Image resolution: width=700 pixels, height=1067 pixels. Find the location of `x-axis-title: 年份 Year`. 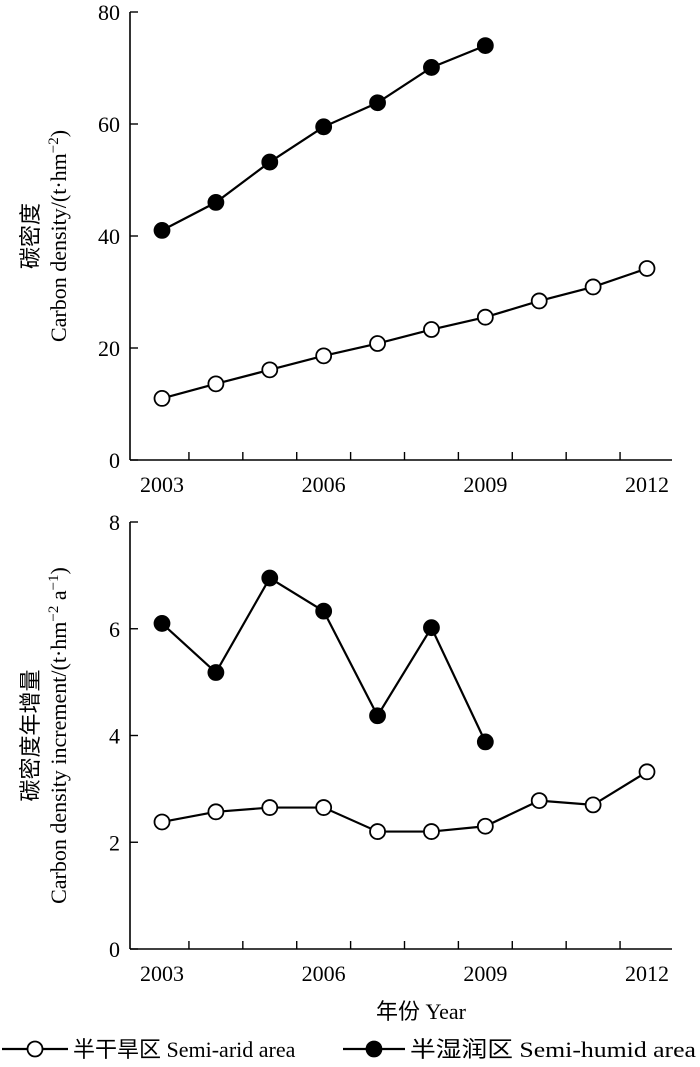

x-axis-title: 年份 Year is located at coordinates (421, 1011).